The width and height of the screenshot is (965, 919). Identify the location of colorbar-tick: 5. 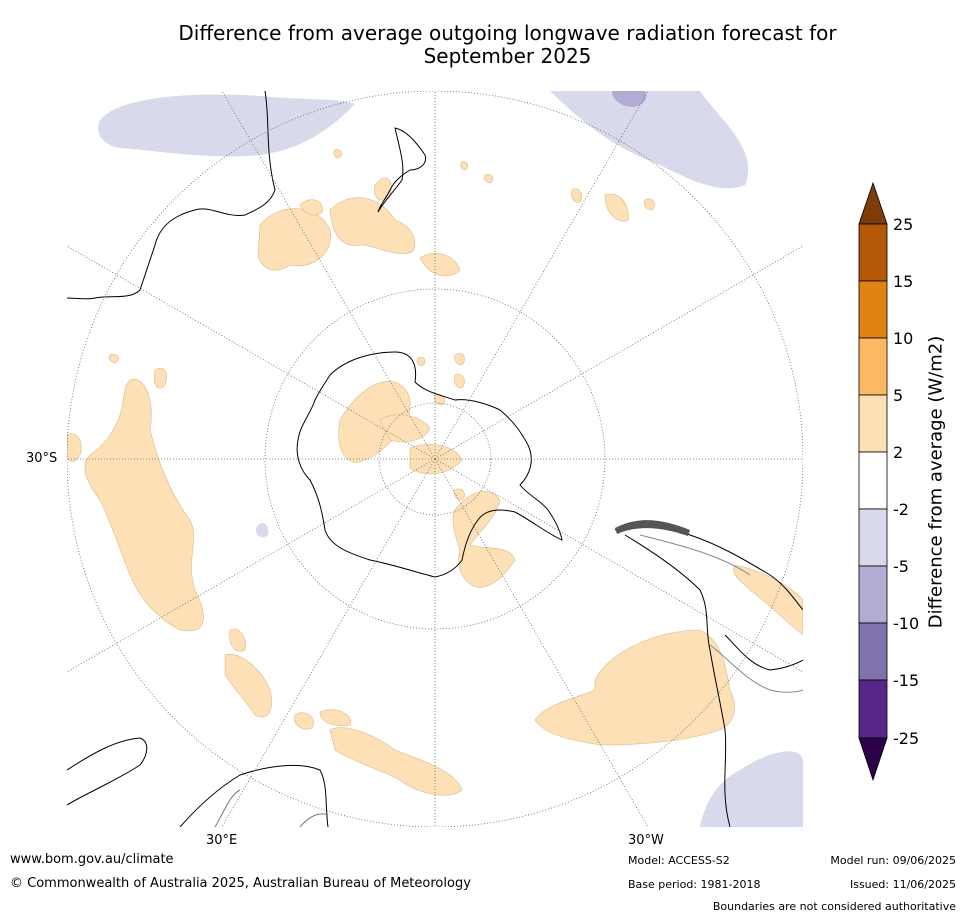
(898, 395).